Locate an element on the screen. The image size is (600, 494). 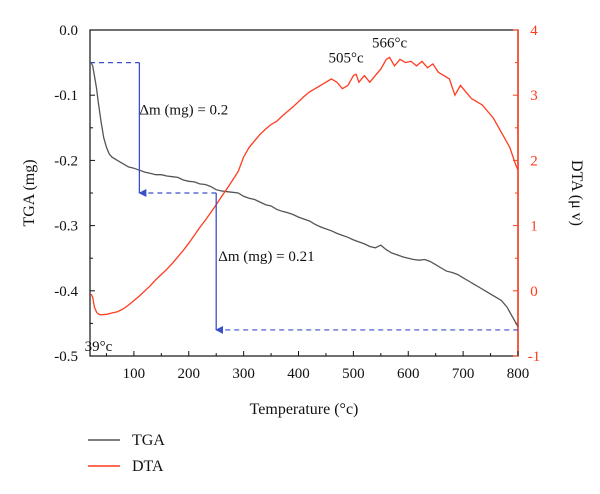
y-right-tick-label: 0 is located at coordinates (534, 292).